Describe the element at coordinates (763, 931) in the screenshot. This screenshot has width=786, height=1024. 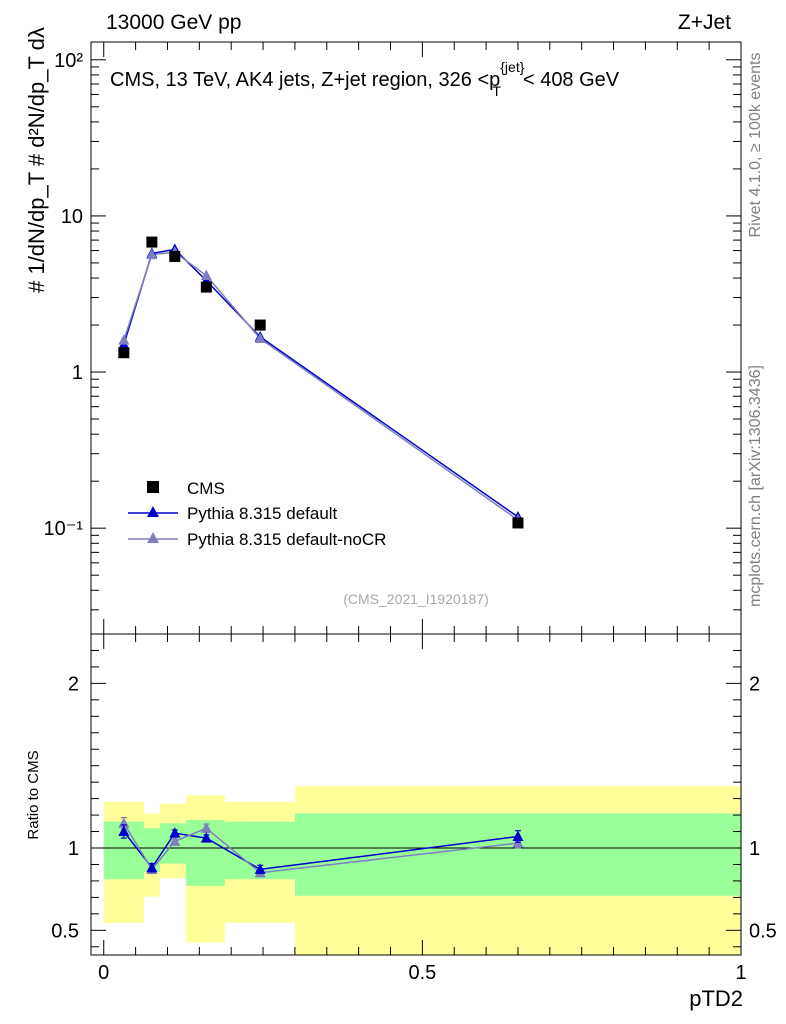
I see `ratio-ytick-label-right: 0.5` at that location.